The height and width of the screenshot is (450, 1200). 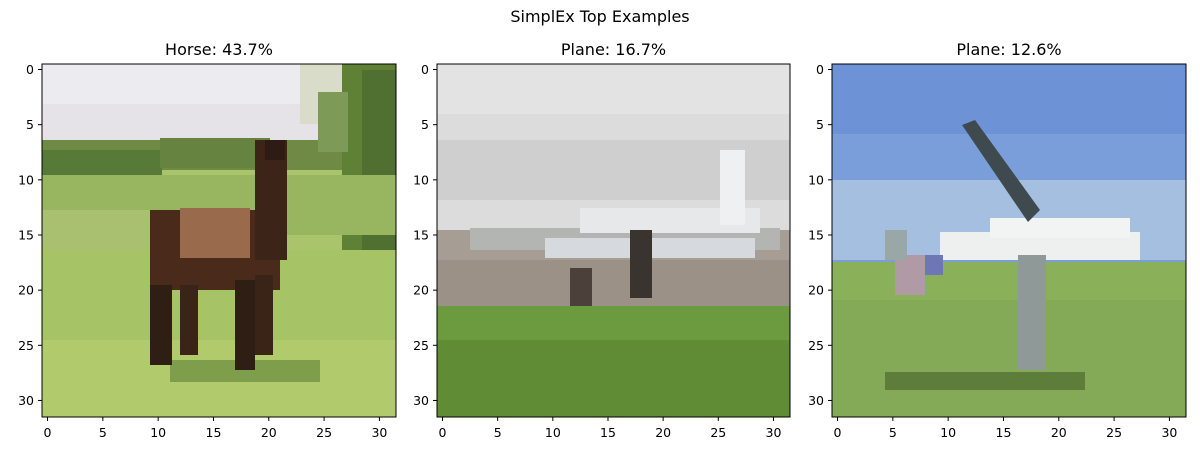 What do you see at coordinates (613, 49) in the screenshot?
I see `subplot-title: Plane: 16.7%` at bounding box center [613, 49].